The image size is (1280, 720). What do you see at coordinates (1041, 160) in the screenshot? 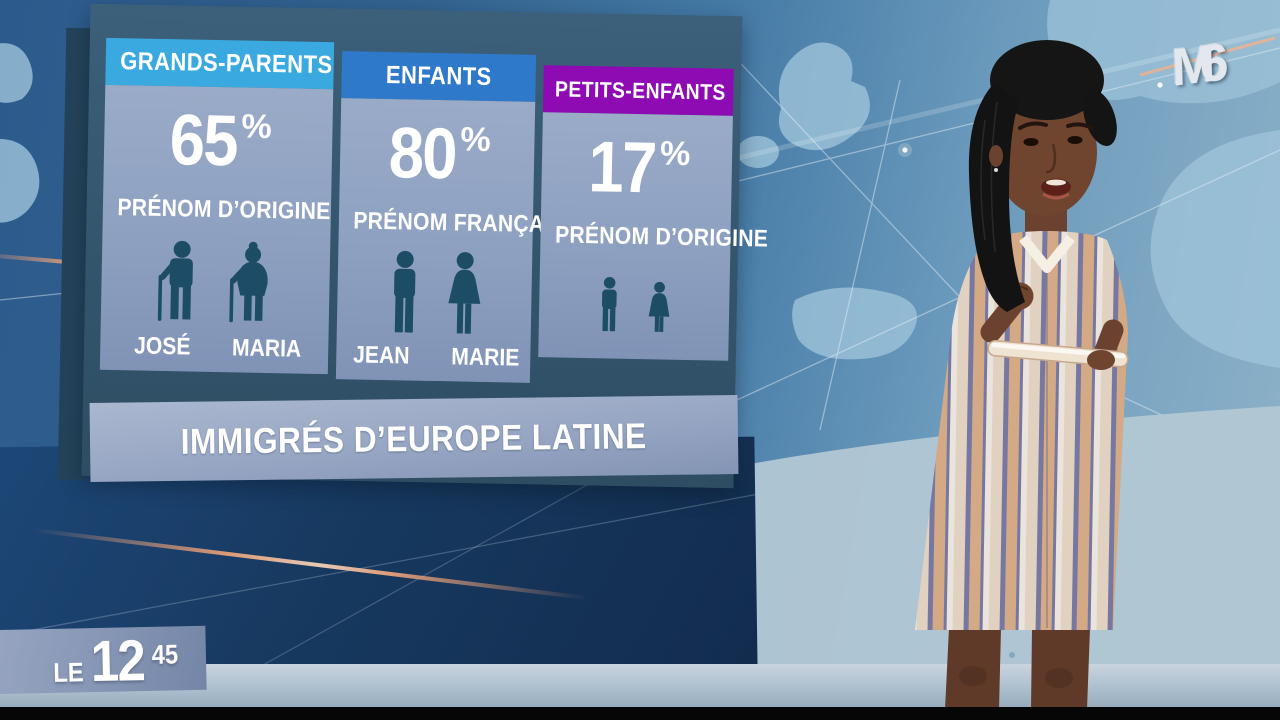
I see `presenter-face-features` at bounding box center [1041, 160].